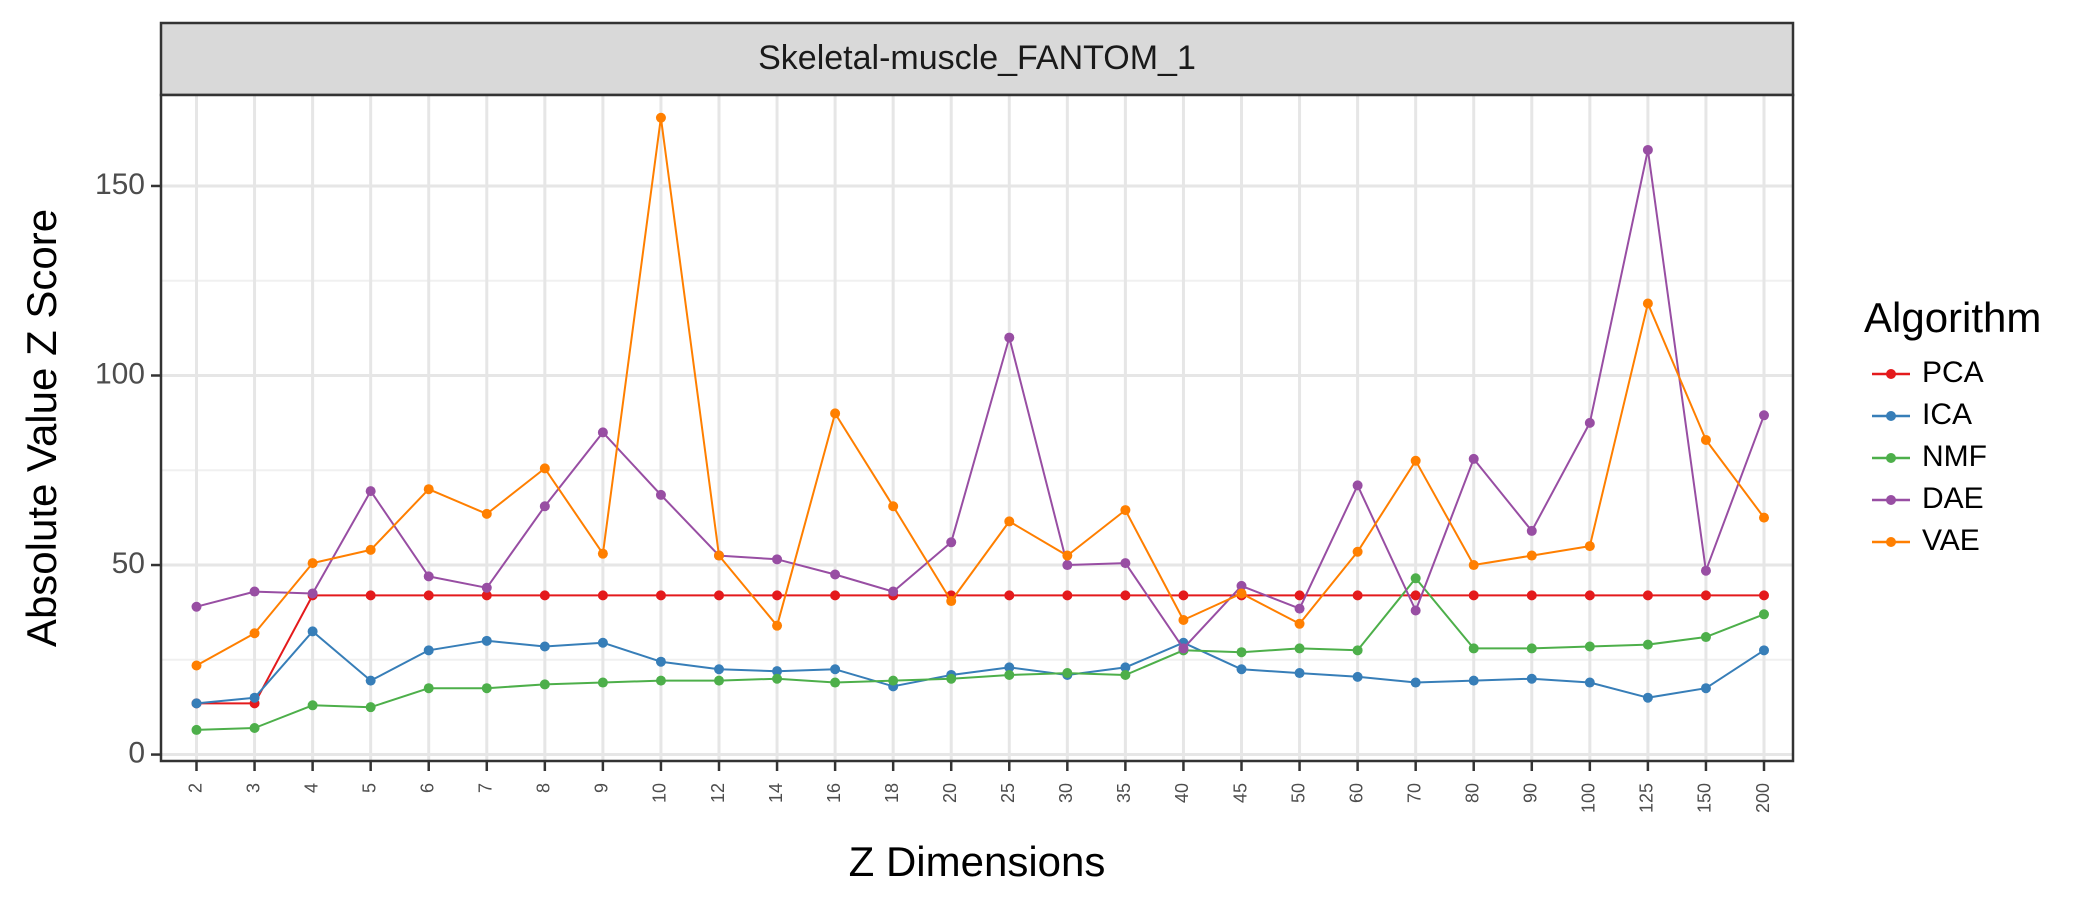  Describe the element at coordinates (120, 184) in the screenshot. I see `y-tick-label: 150` at that location.